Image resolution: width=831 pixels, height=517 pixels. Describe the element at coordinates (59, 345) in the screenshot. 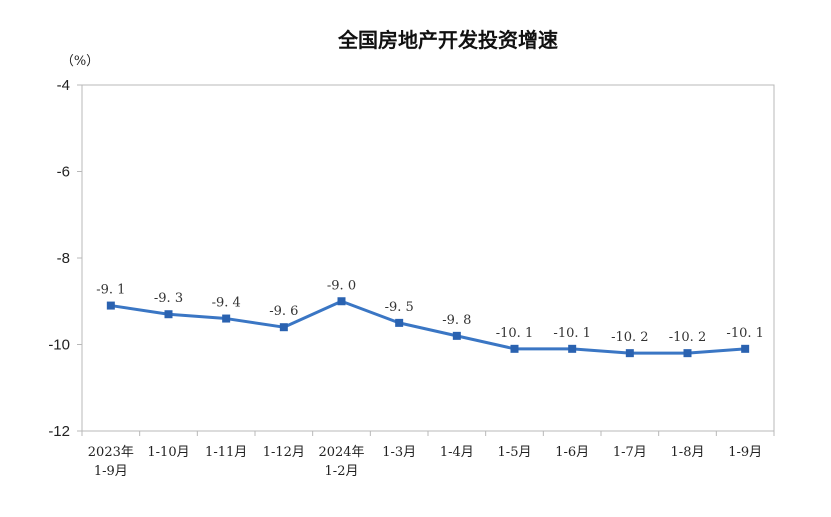

I see `y-tick-label: -10` at that location.